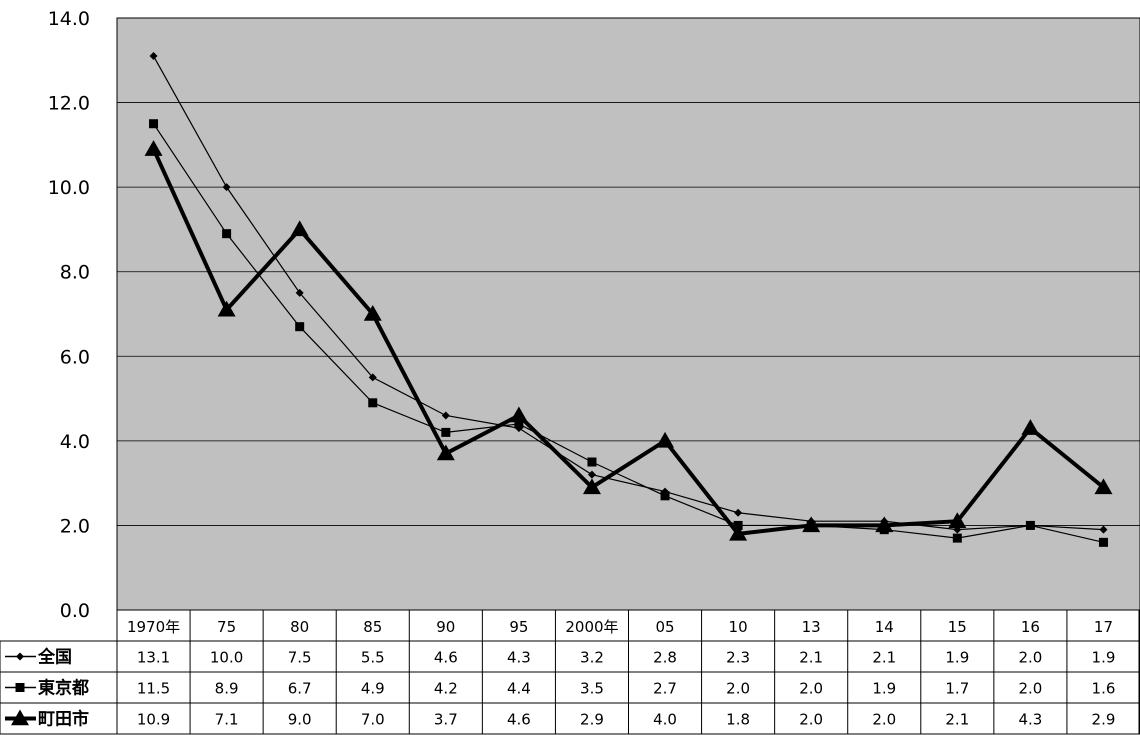 This screenshot has height=735, width=1140. What do you see at coordinates (446, 720) in the screenshot?
I see `data-label: 3.7` at bounding box center [446, 720].